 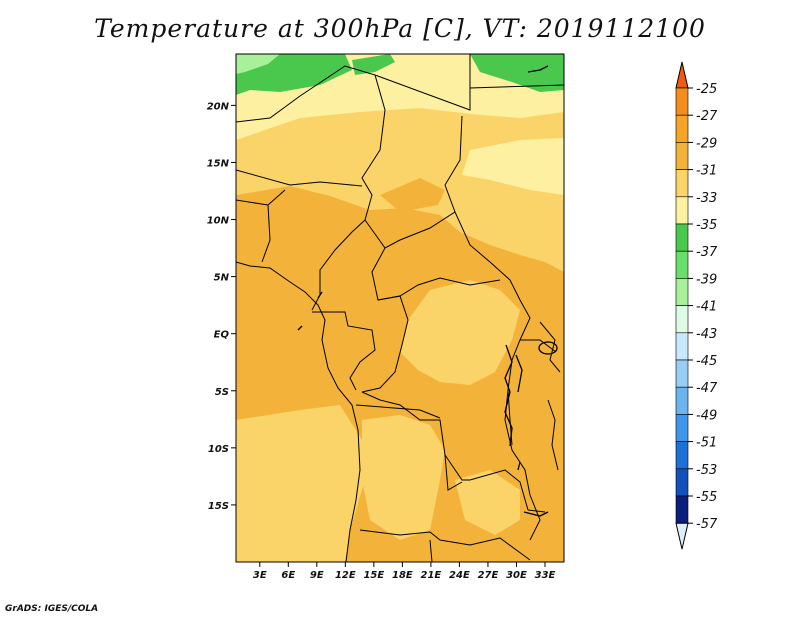 I want to click on lat-label: 5S, so click(x=222, y=392).